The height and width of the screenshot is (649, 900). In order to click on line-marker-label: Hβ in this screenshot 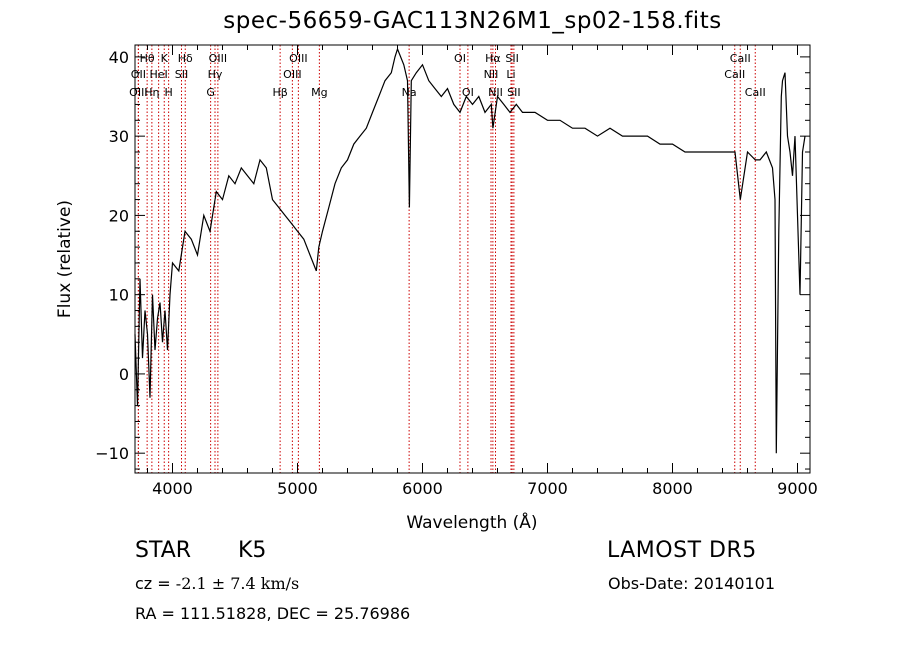, I will do `click(279, 92)`.